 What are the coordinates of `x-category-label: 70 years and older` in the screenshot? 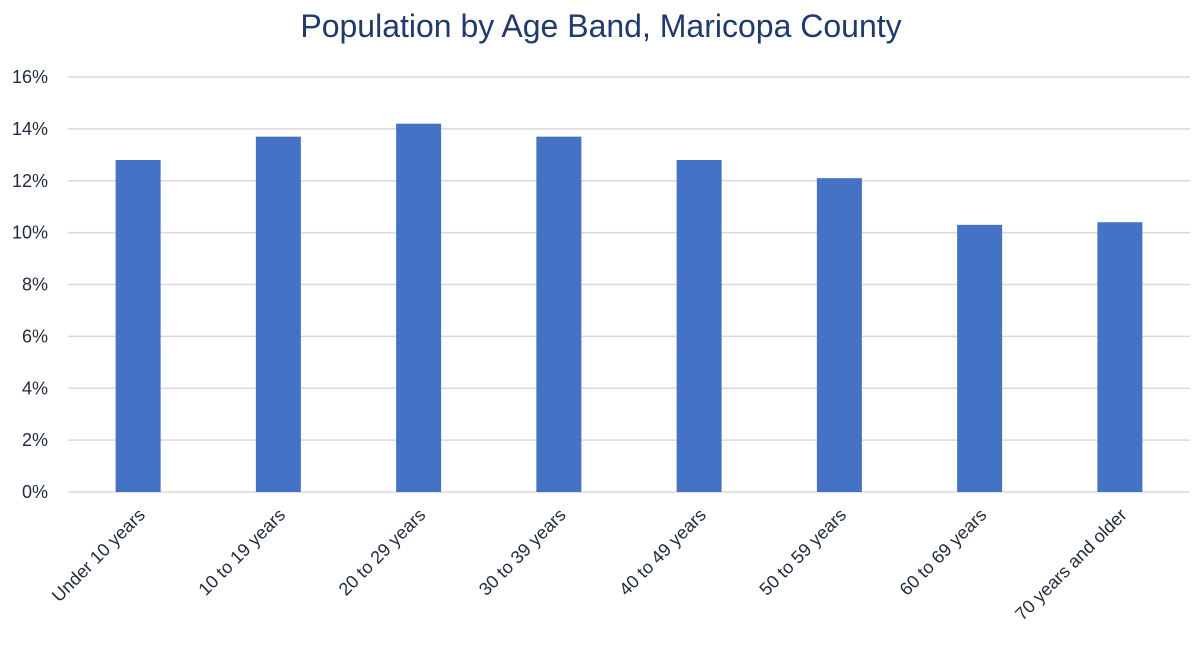 It's located at (1071, 565).